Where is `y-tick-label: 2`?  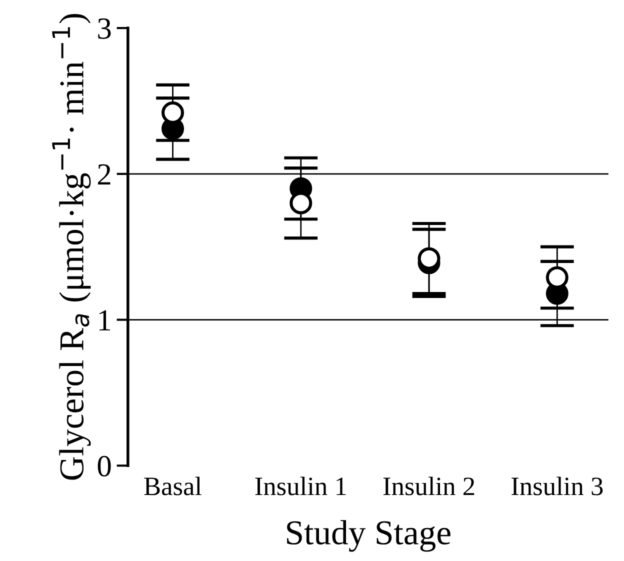 y-tick-label: 2 is located at coordinates (104, 174).